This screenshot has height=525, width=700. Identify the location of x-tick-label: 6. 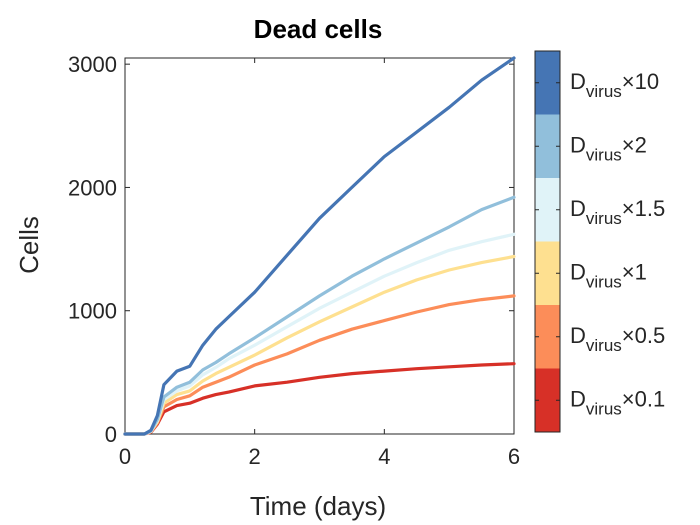
(514, 456).